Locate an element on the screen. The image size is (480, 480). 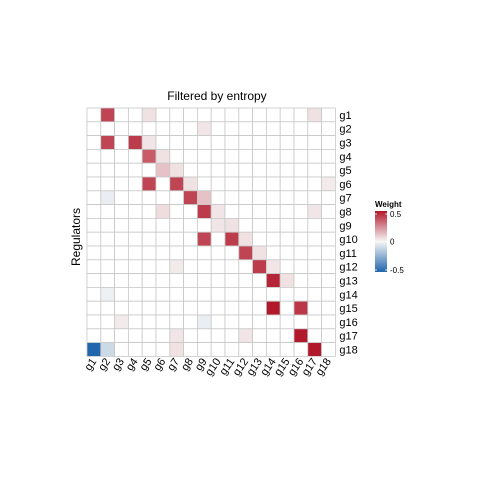
heatmap-cell-g13-g13 is located at coordinates (259, 280).